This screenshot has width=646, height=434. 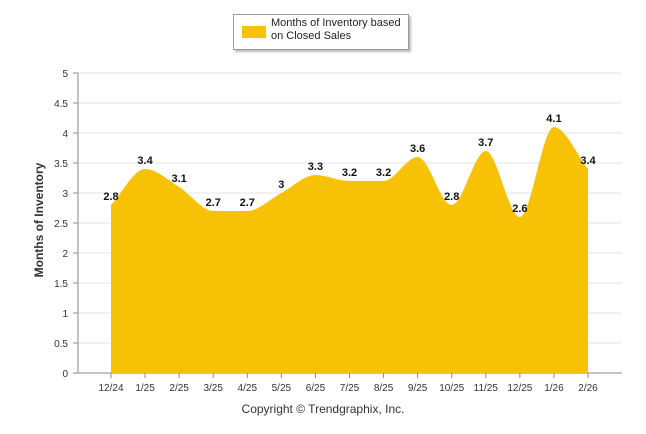 What do you see at coordinates (178, 179) in the screenshot?
I see `data-label: 3.1` at bounding box center [178, 179].